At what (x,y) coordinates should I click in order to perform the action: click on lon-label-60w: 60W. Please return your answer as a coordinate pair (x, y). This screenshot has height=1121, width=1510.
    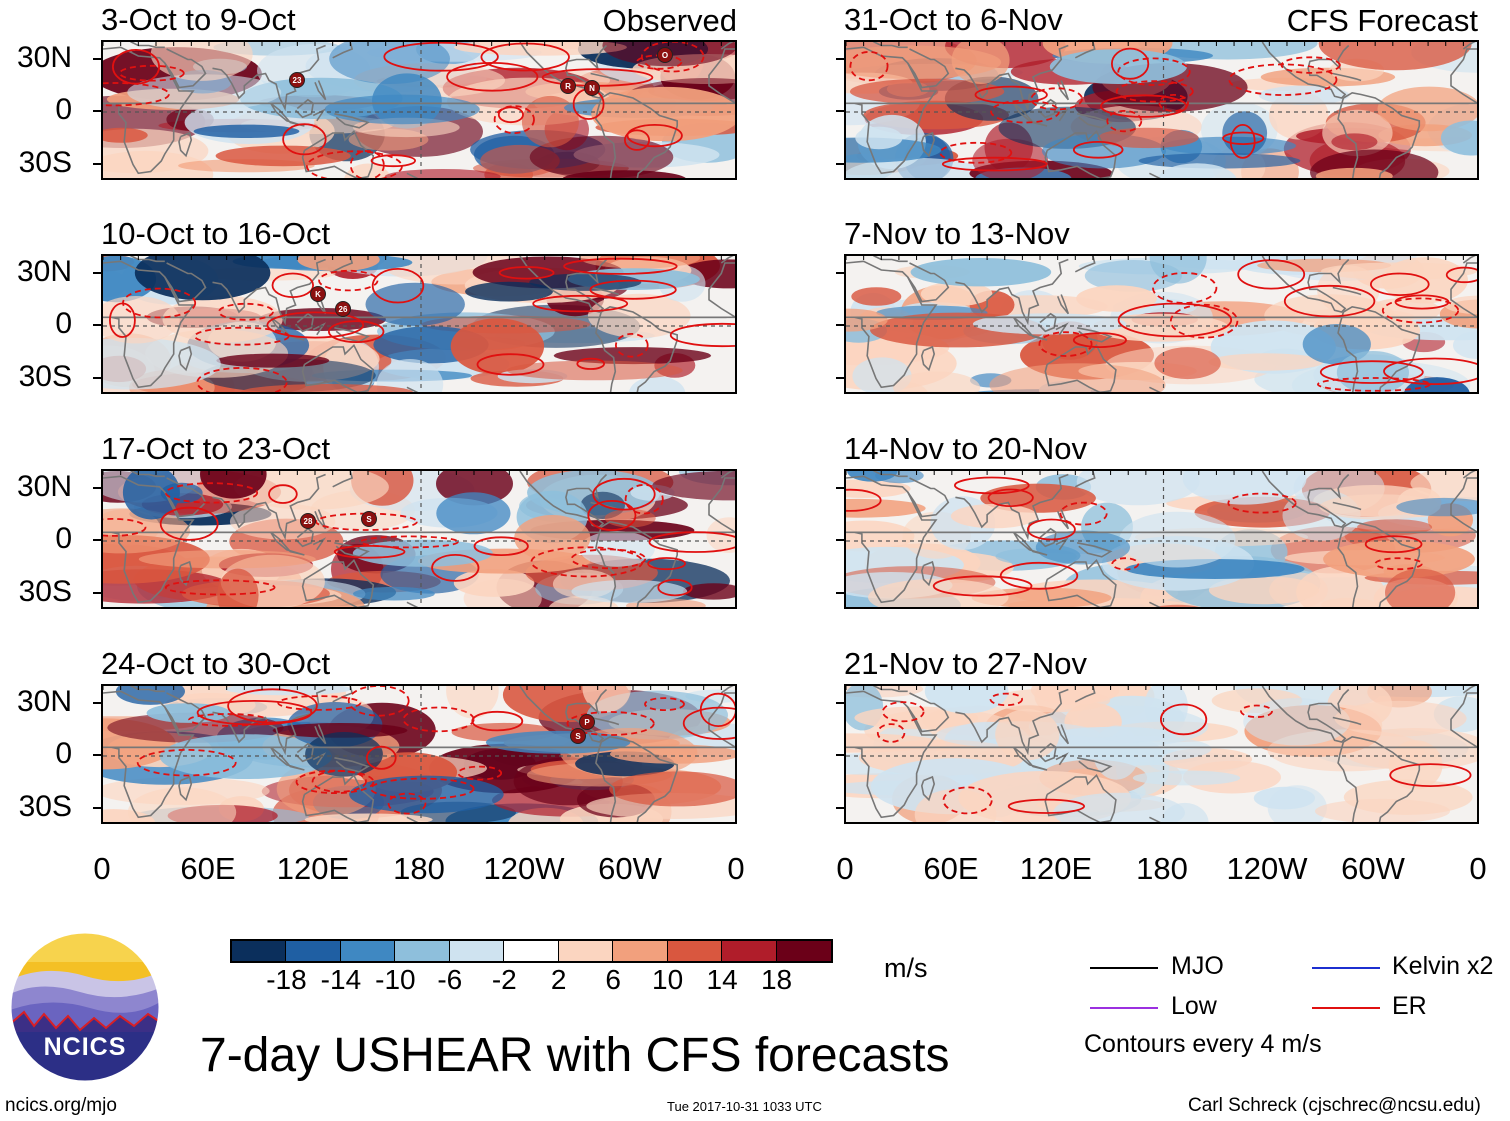
    Looking at the image, I should click on (630, 868).